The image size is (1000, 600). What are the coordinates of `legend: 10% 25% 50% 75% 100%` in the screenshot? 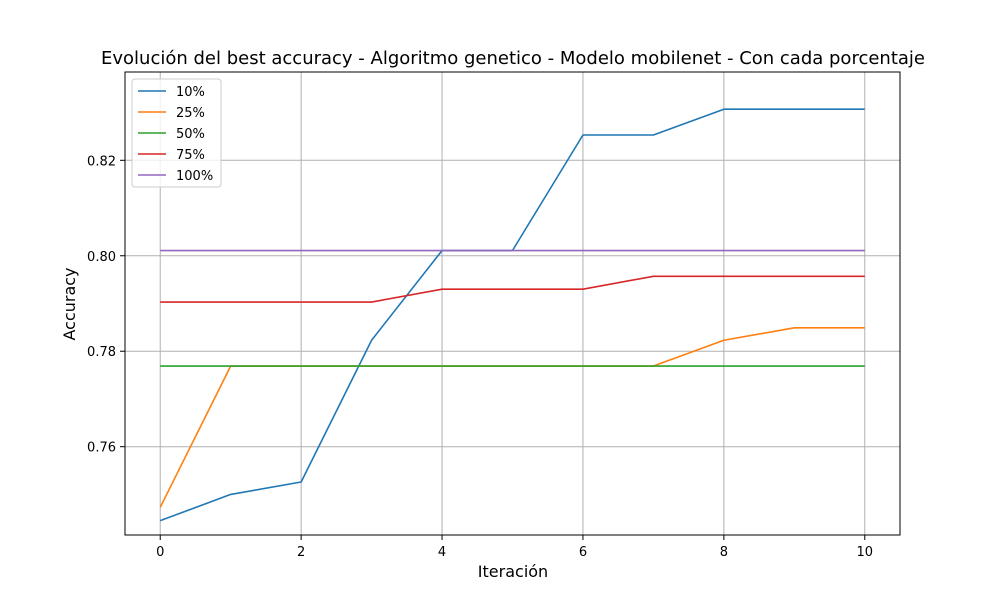 It's located at (176, 133).